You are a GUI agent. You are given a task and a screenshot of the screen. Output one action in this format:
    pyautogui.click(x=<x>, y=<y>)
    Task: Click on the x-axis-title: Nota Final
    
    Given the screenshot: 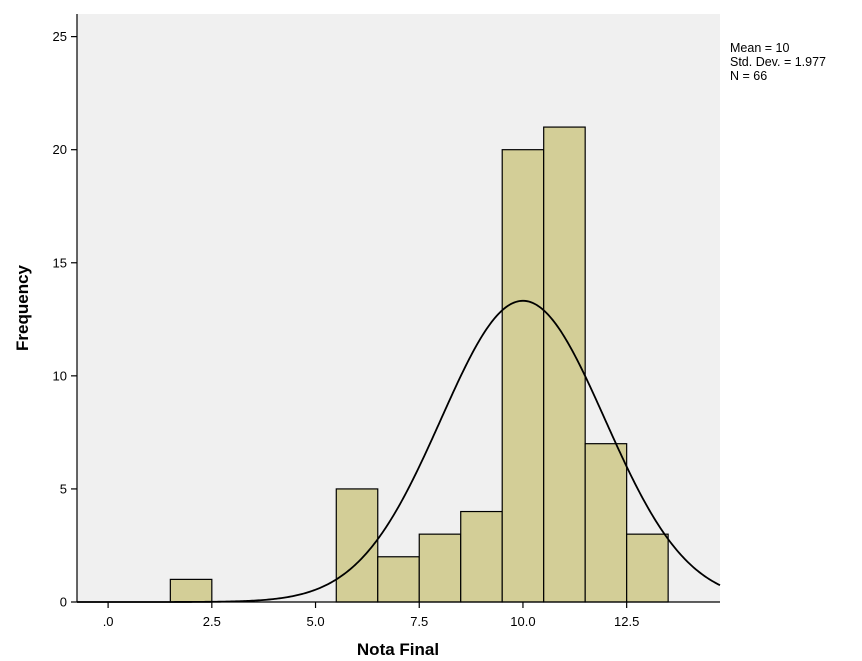 What is the action you would take?
    pyautogui.click(x=398, y=649)
    